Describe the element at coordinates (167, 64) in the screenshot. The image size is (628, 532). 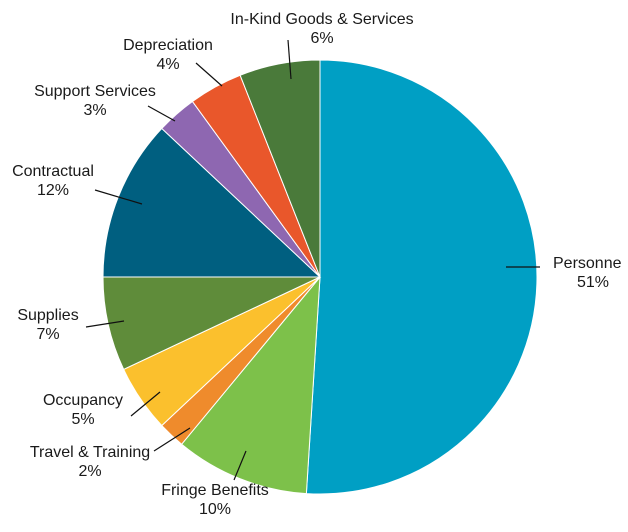
I see `slice-percent-label: 4%` at that location.